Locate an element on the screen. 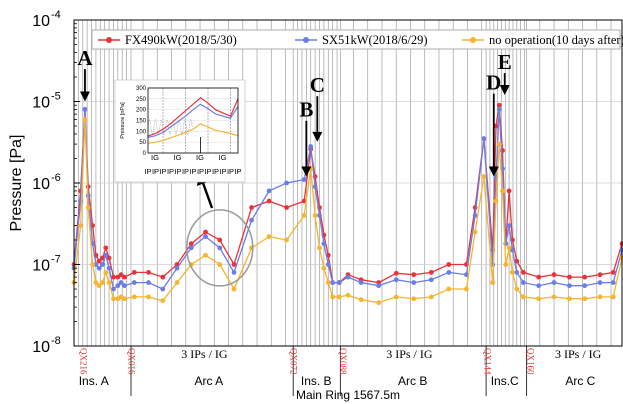 Image resolution: width=623 pixels, height=404 pixels. y-axis-label: Pressure [Pa] is located at coordinates (16, 183).